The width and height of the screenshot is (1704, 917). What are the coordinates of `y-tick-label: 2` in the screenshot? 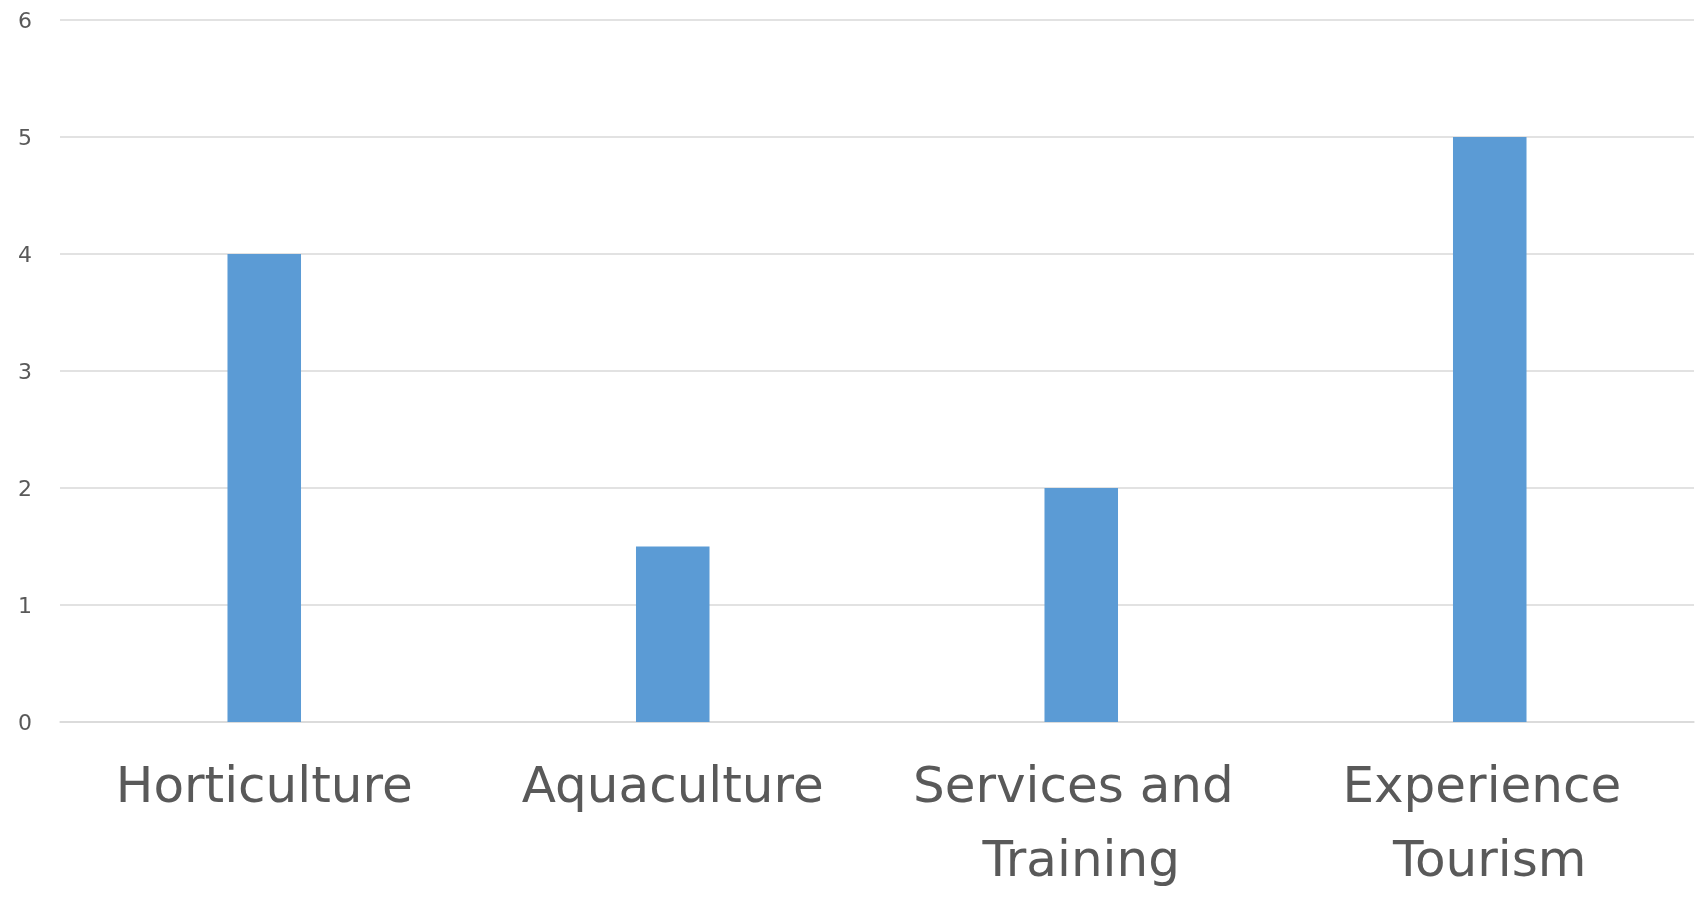 It's located at (25, 488).